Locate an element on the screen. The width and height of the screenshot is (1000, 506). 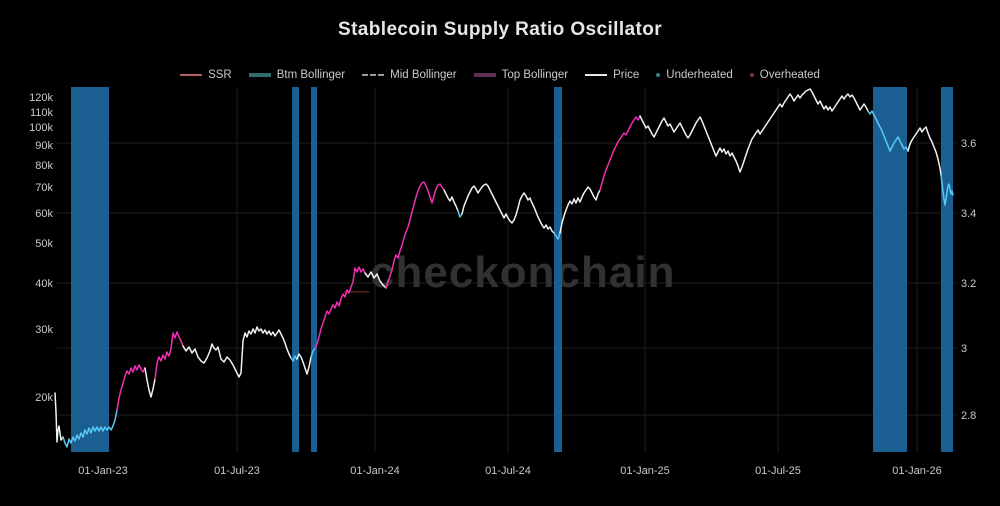
y-left-tick-label: 20k is located at coordinates (44, 398).